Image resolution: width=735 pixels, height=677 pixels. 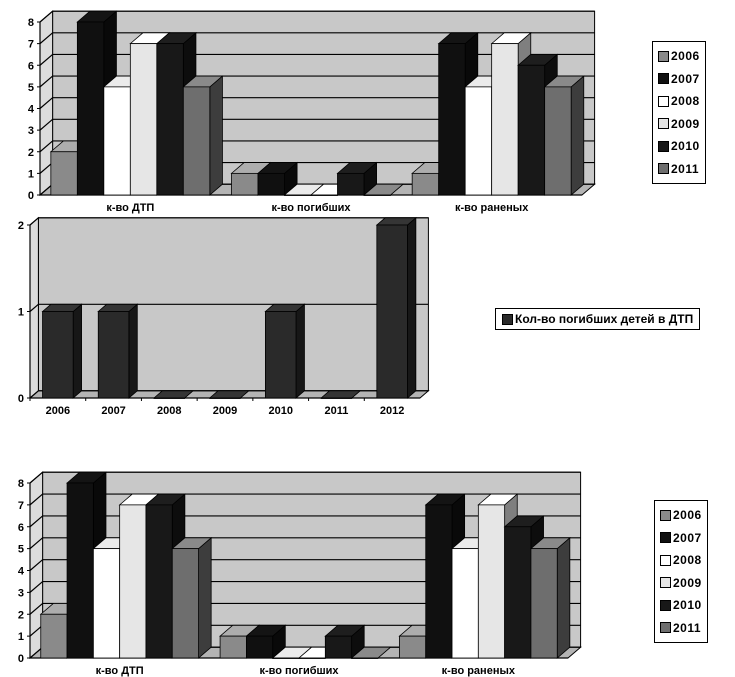 What do you see at coordinates (412, 307) in the screenshot?
I see `bar-2012-side` at bounding box center [412, 307].